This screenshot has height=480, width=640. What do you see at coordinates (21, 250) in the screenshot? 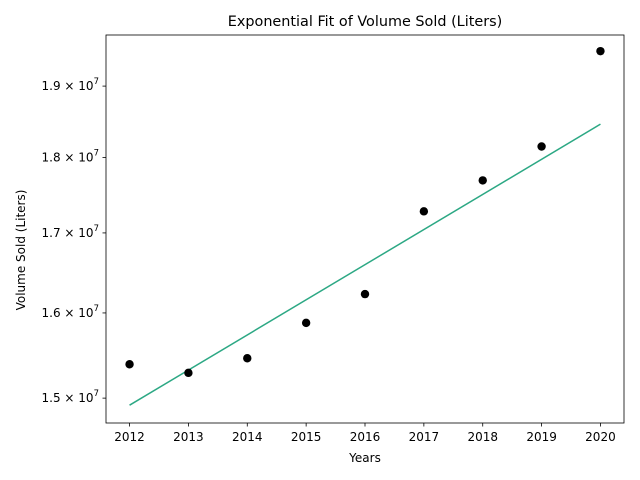
I see `y-axis-label: Volume Sold (Liters)` at bounding box center [21, 250].